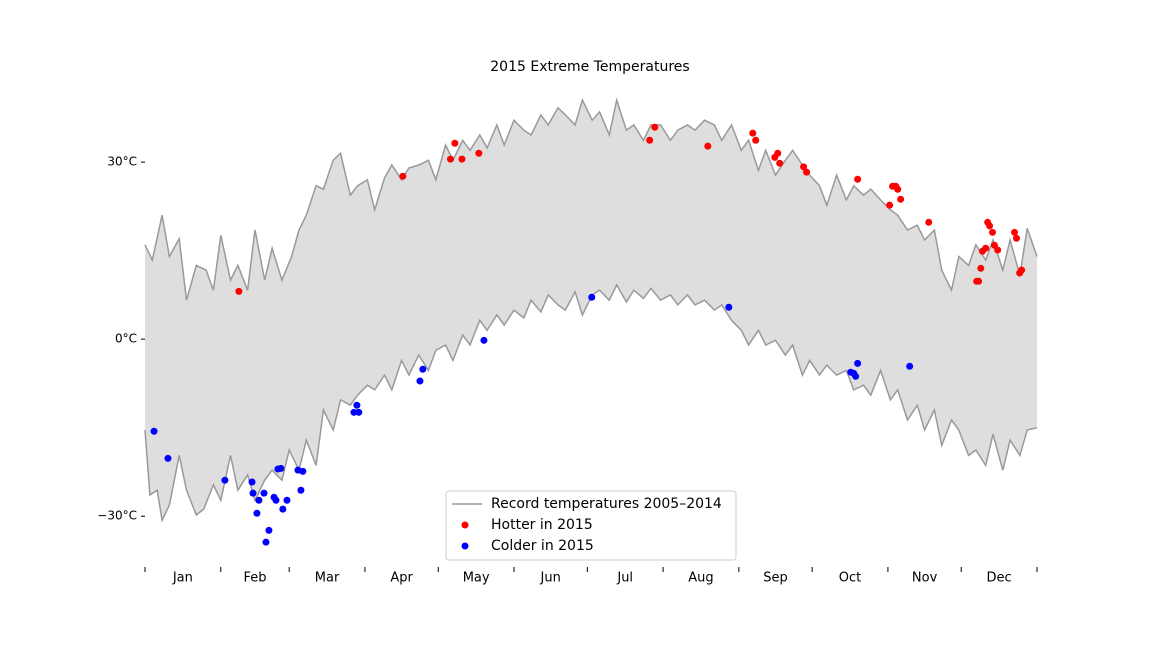 This screenshot has width=1152, height=652. I want to click on chart-title: 2015 Extreme Temperatures, so click(589, 67).